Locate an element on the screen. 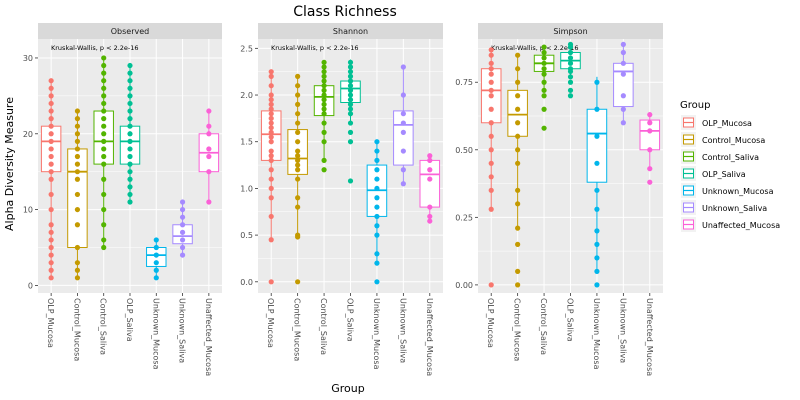 The width and height of the screenshot is (800, 400). y-tick-label: 0 is located at coordinates (30, 285).